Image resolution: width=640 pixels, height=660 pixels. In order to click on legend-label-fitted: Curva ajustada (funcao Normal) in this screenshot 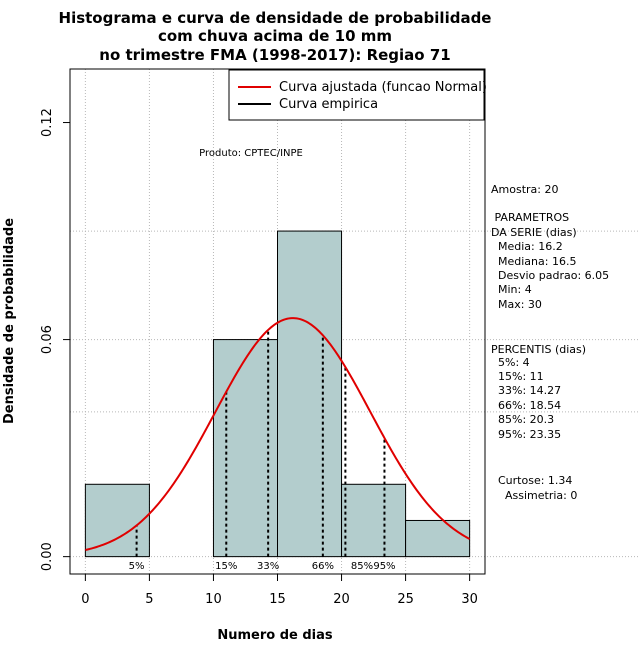, I will do `click(383, 87)`.